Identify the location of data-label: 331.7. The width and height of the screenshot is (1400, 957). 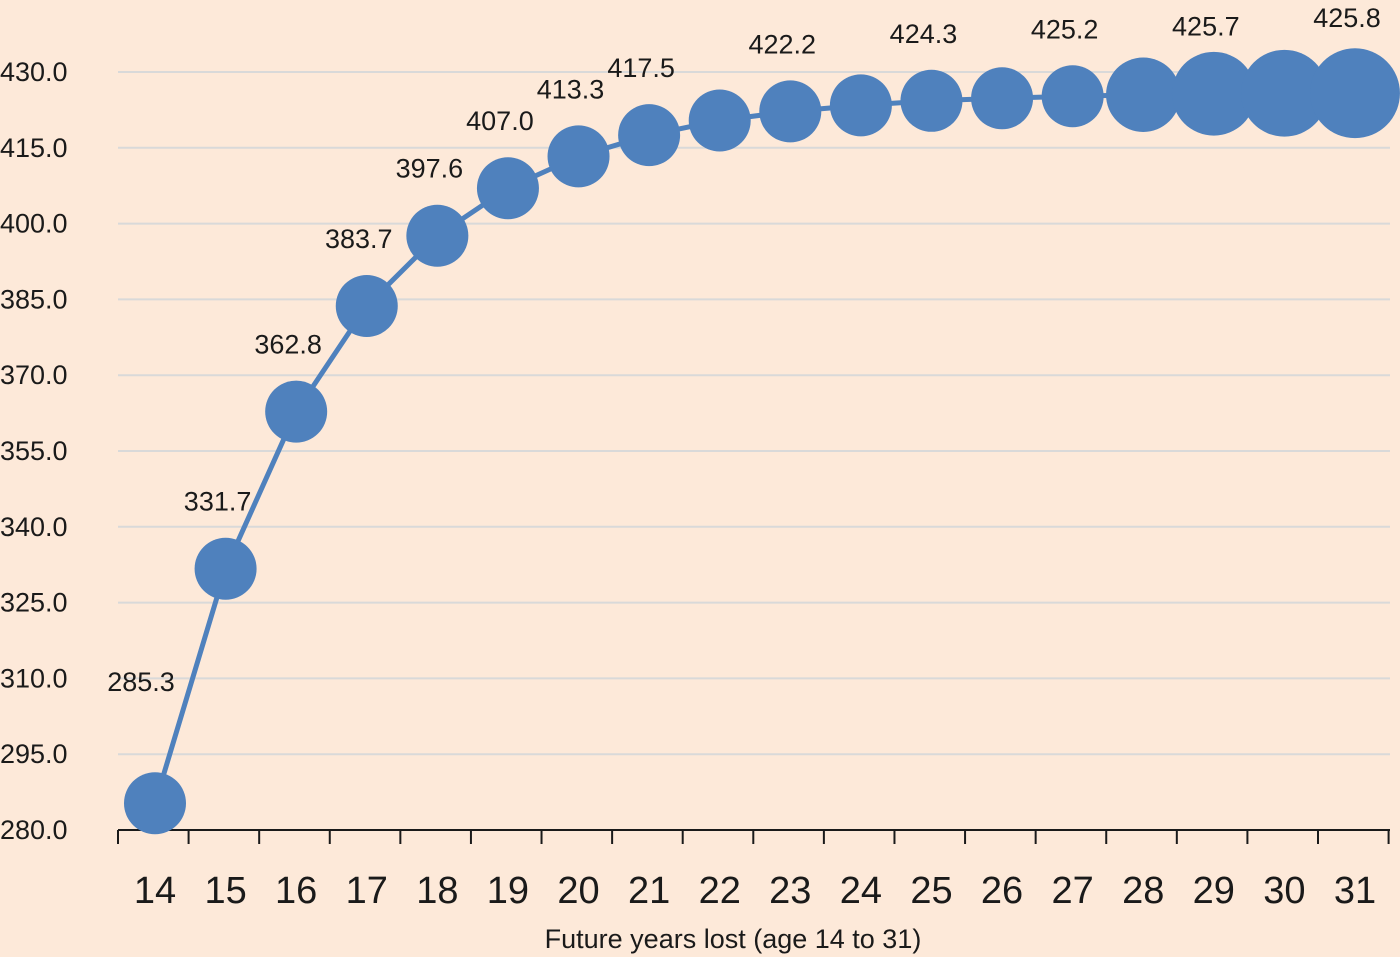
(218, 502).